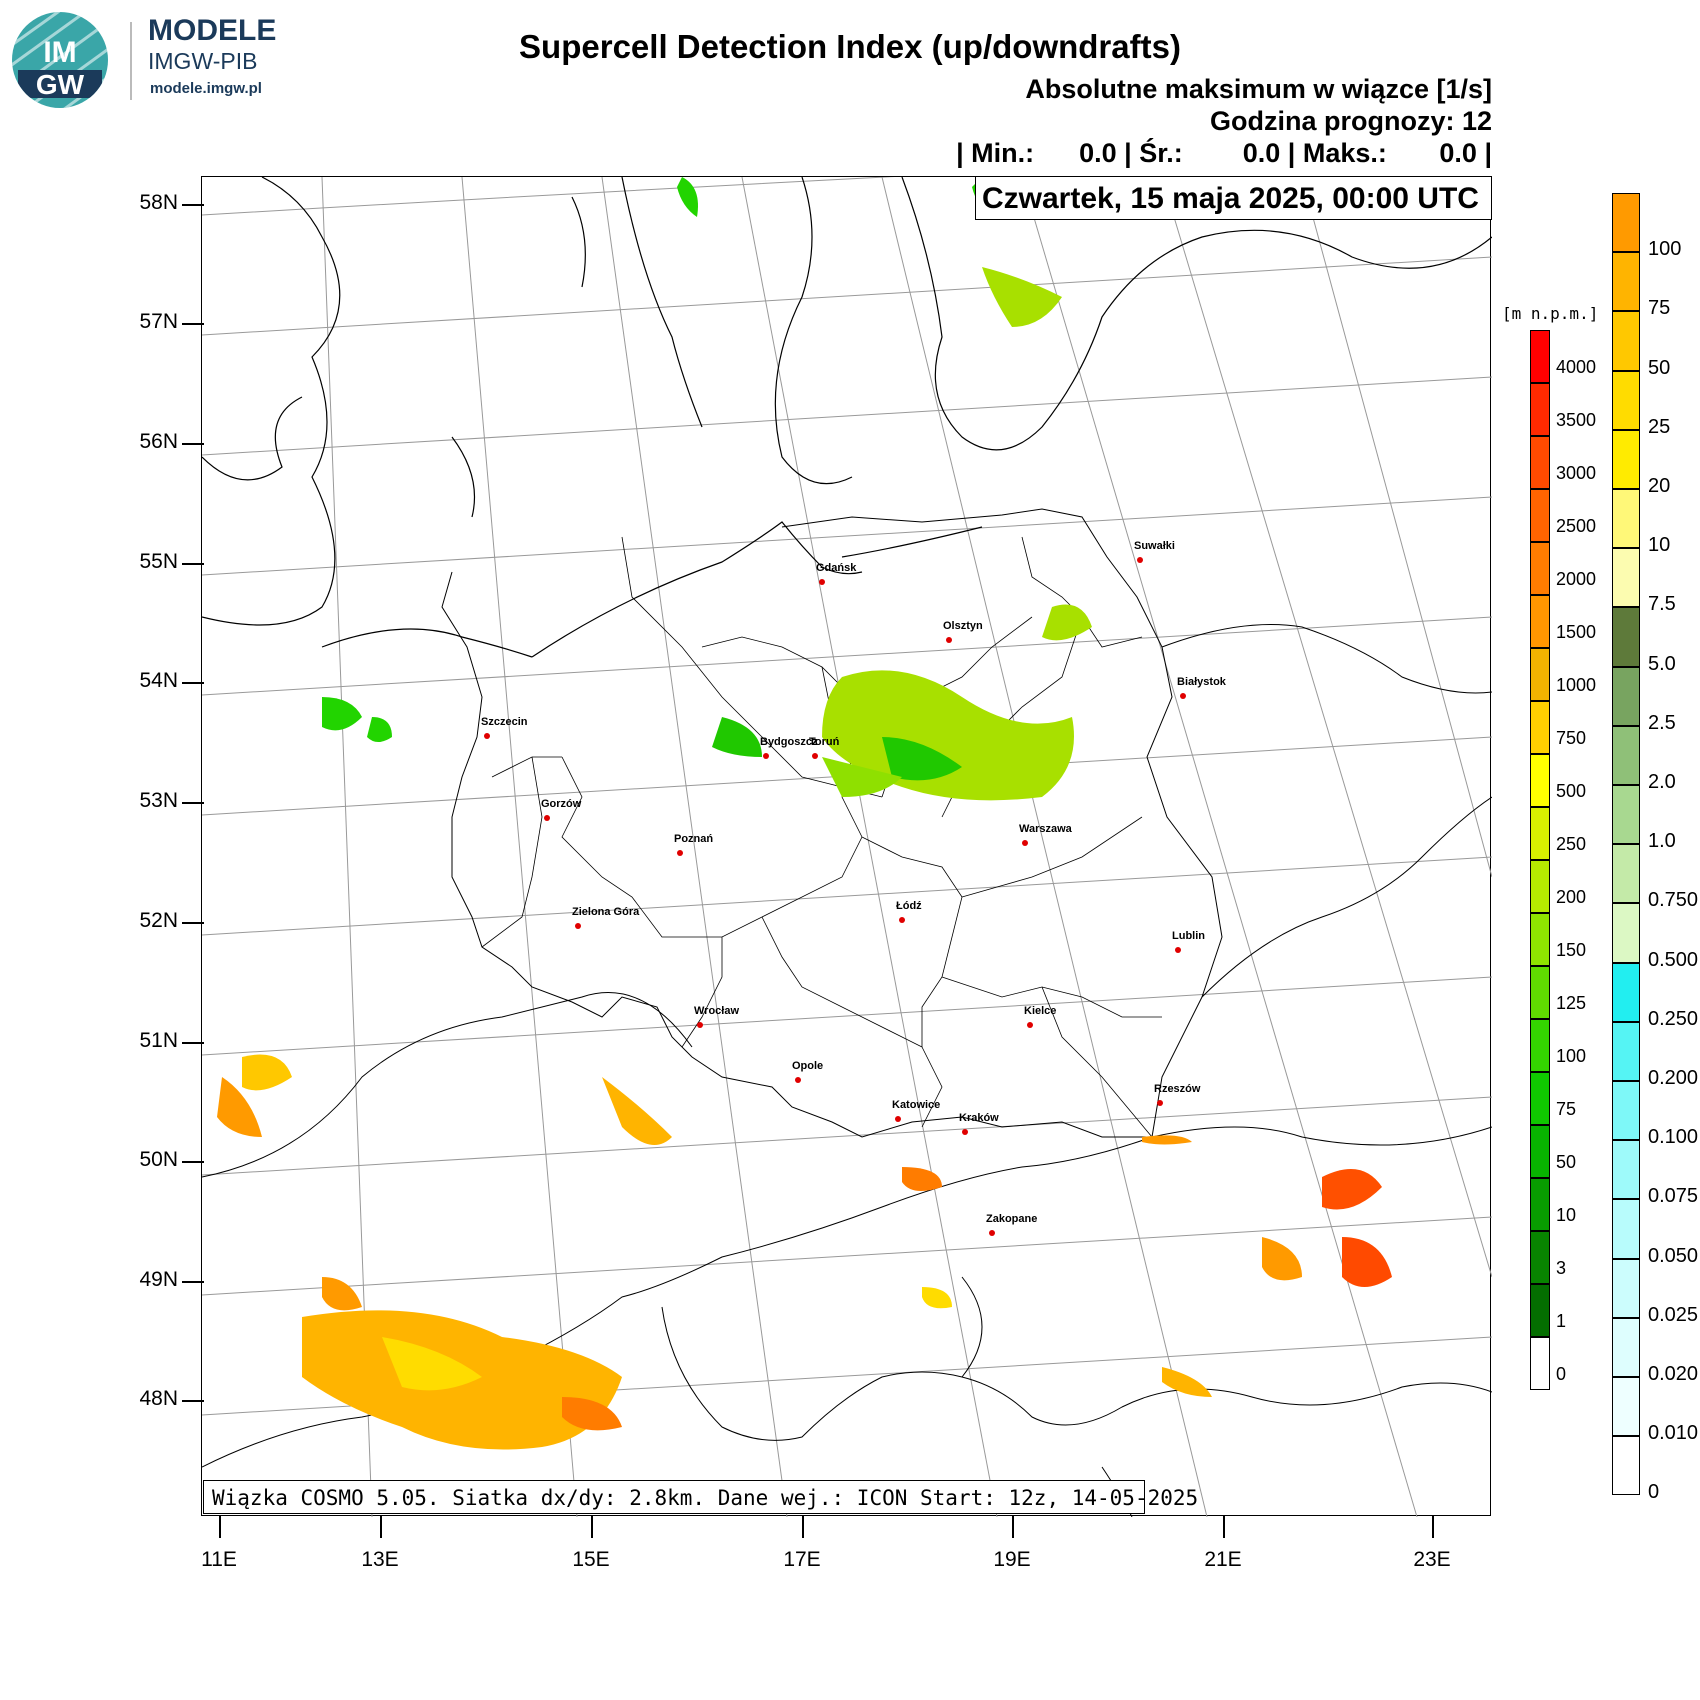  Describe the element at coordinates (1673, 1019) in the screenshot. I see `sdi-label: 0.250` at that location.